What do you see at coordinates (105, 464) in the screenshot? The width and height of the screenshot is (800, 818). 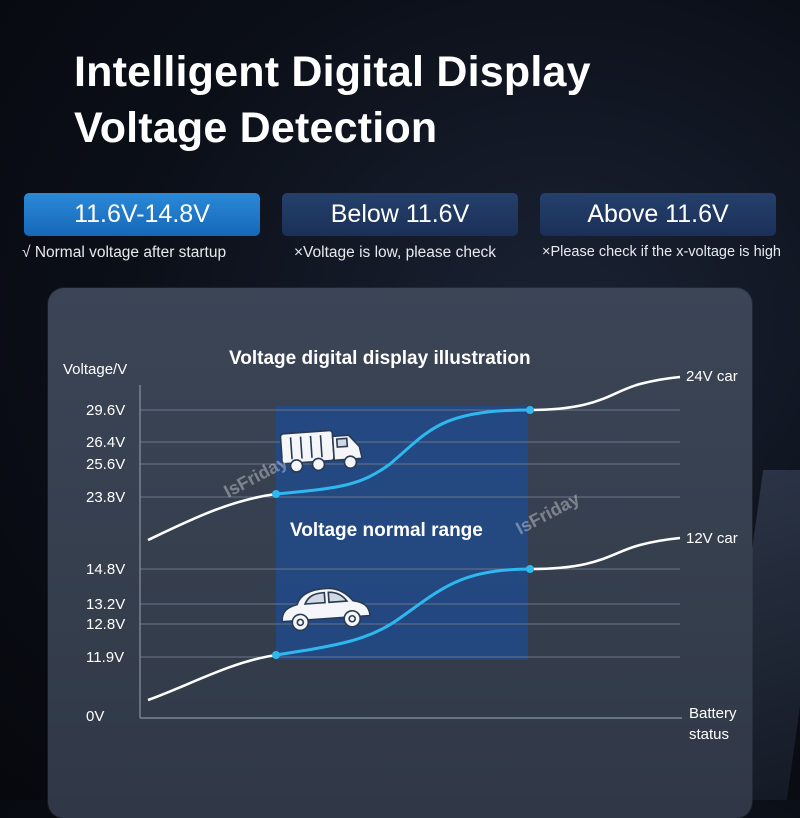 I see `tick-label: 25.6V` at bounding box center [105, 464].